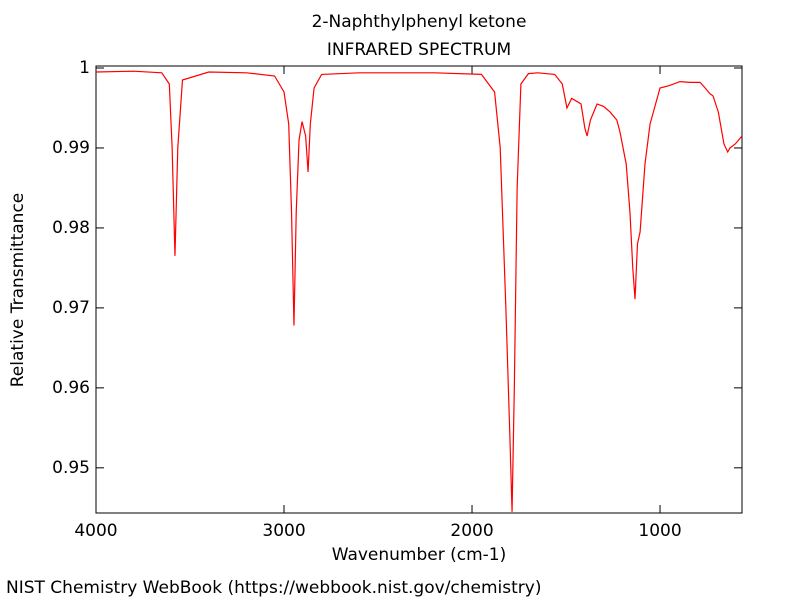 The image size is (800, 600). I want to click on y-tick-label: 0.98, so click(71, 228).